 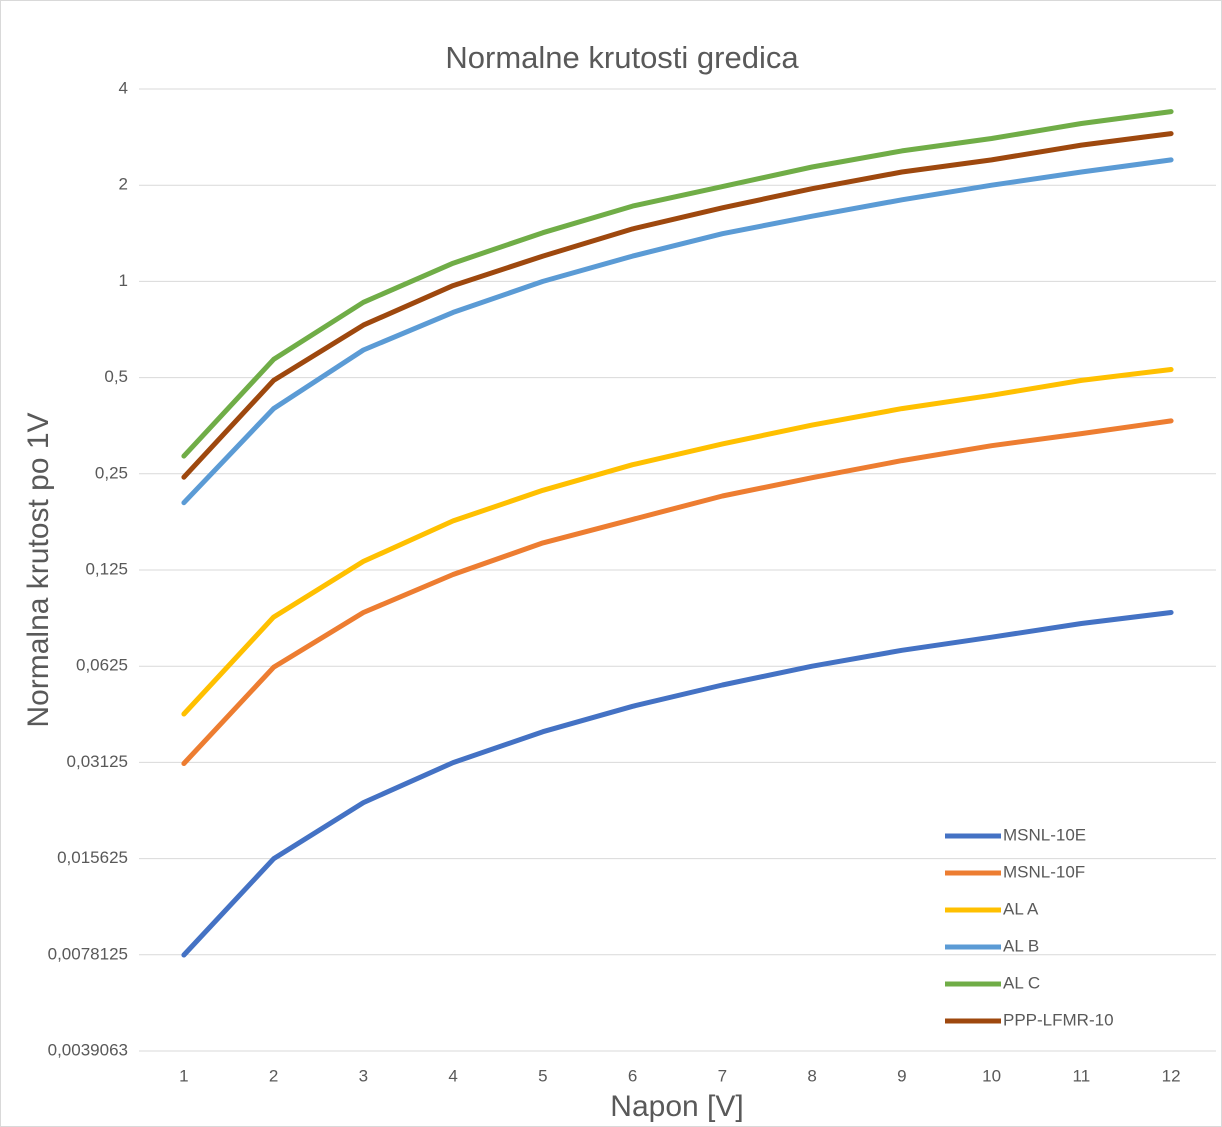 What do you see at coordinates (1021, 945) in the screenshot?
I see `legend-label: AL B` at bounding box center [1021, 945].